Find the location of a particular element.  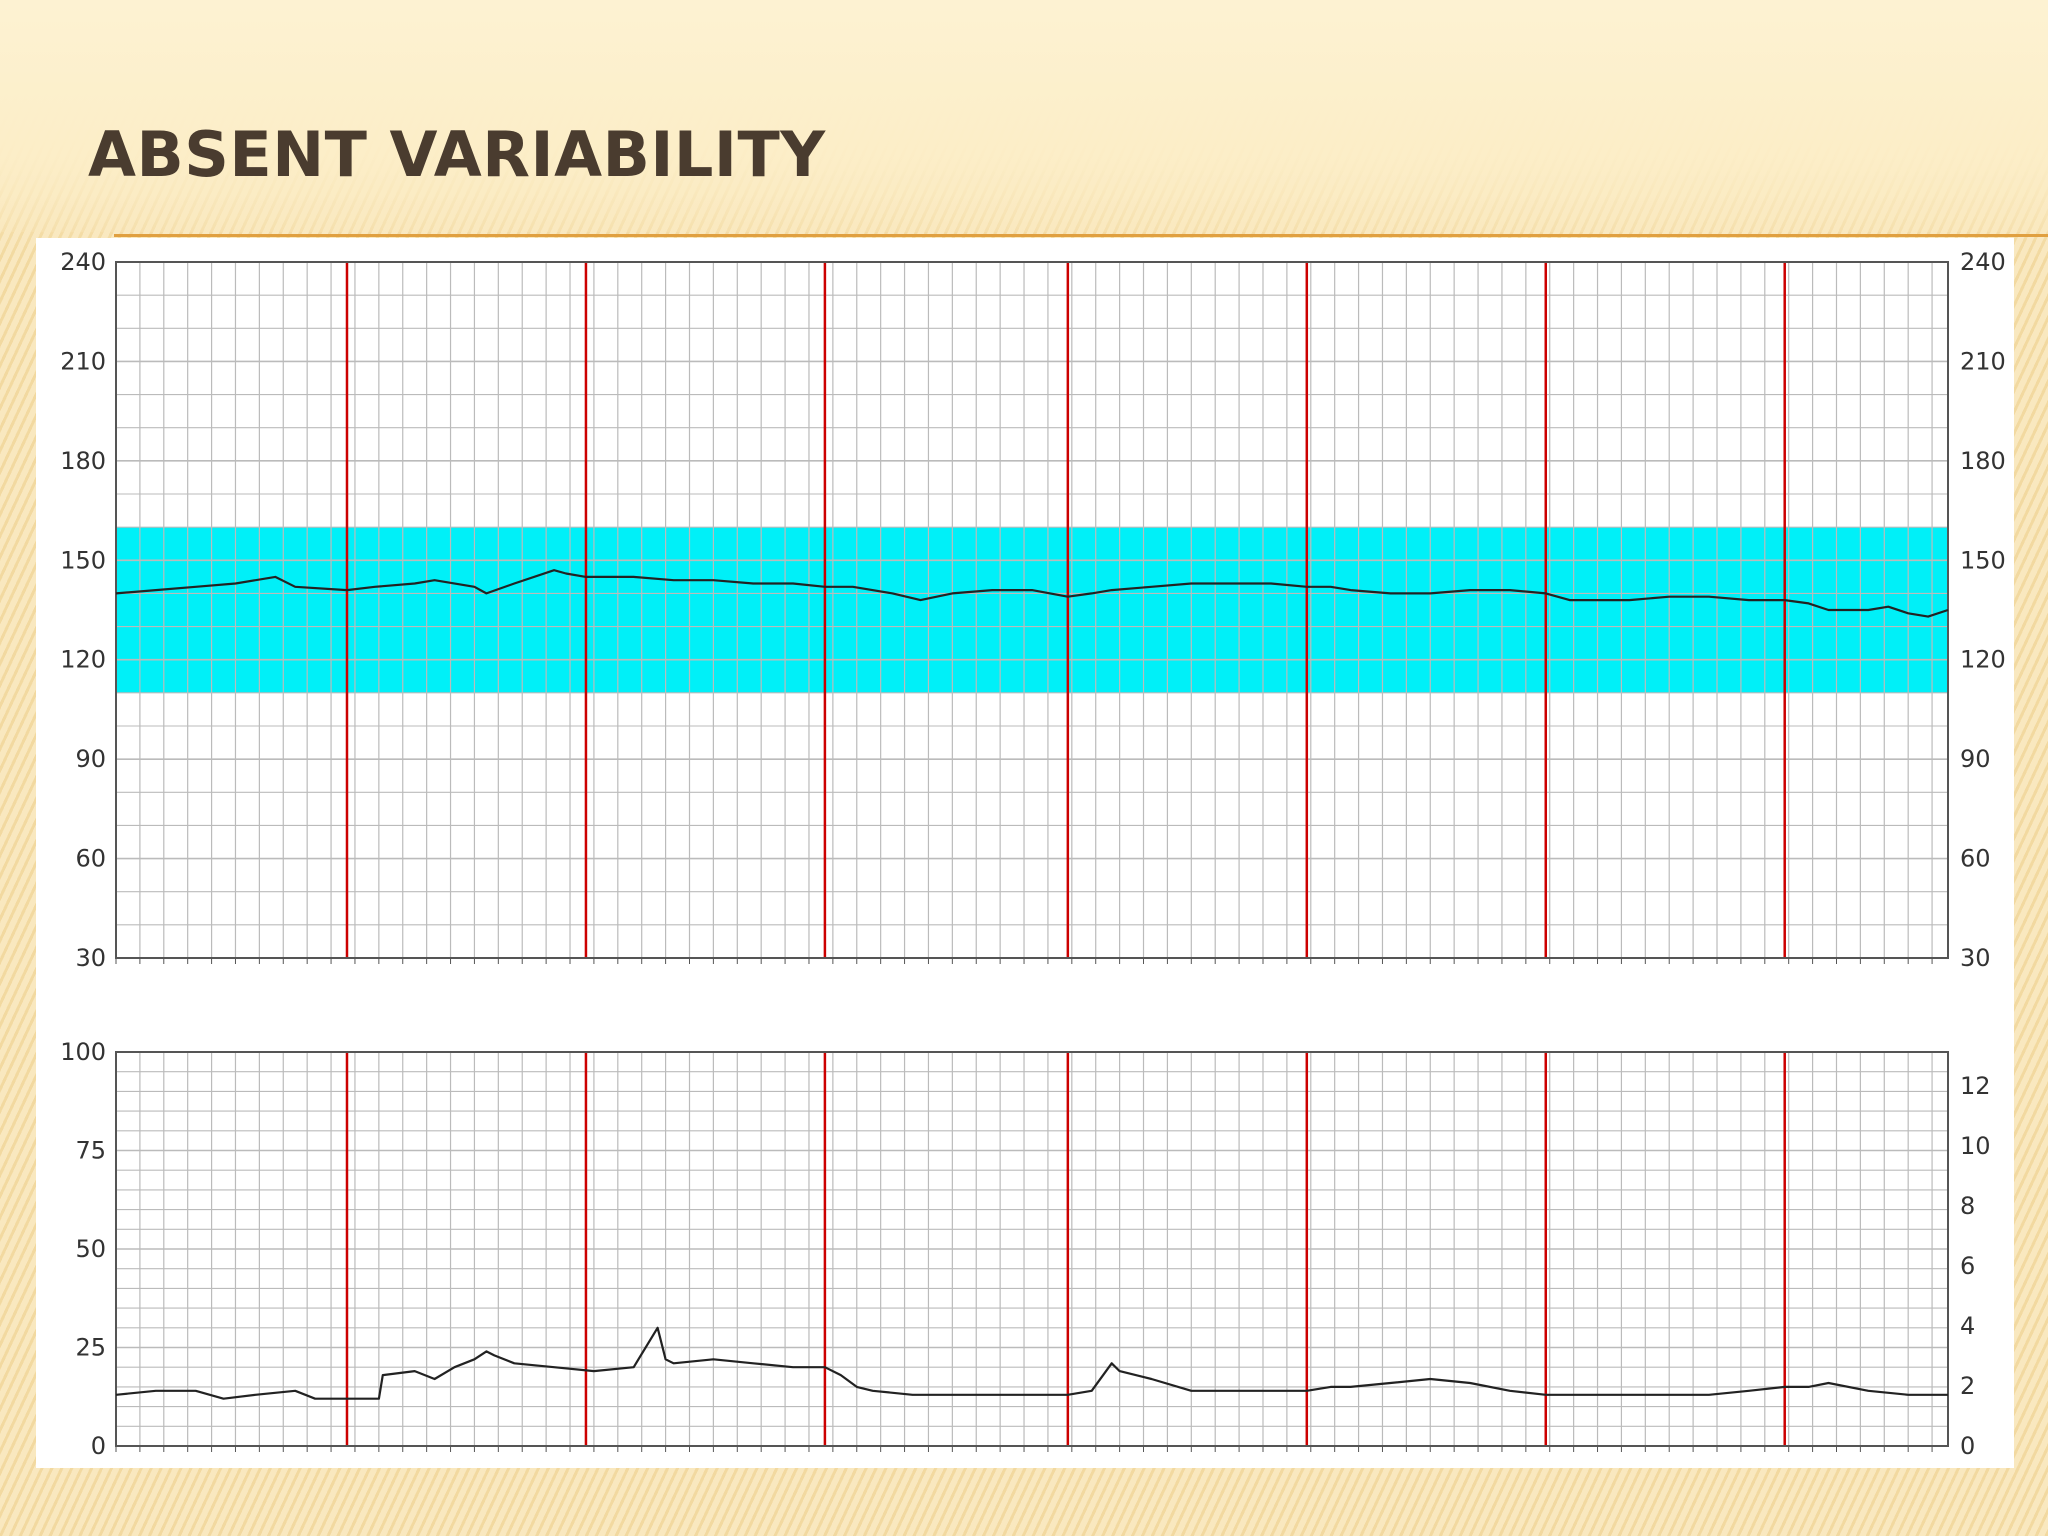

y-tick-label-right: 10 is located at coordinates (1975, 1146).